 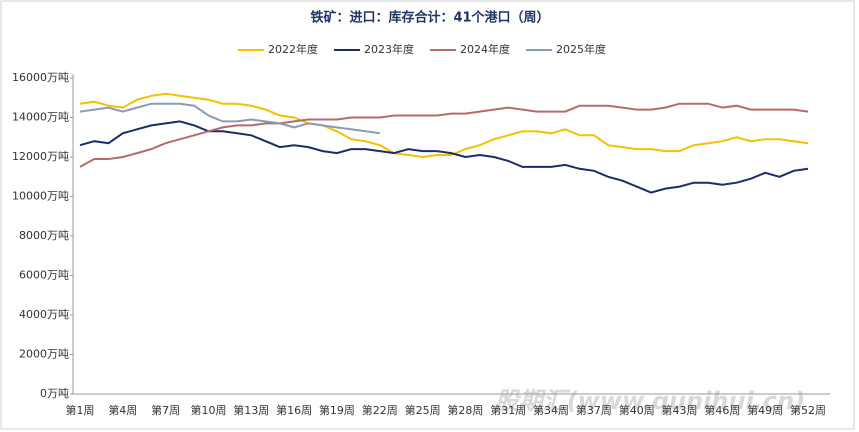 What do you see at coordinates (40, 77) in the screenshot?
I see `y-tick-label: 16000万吨` at bounding box center [40, 77].